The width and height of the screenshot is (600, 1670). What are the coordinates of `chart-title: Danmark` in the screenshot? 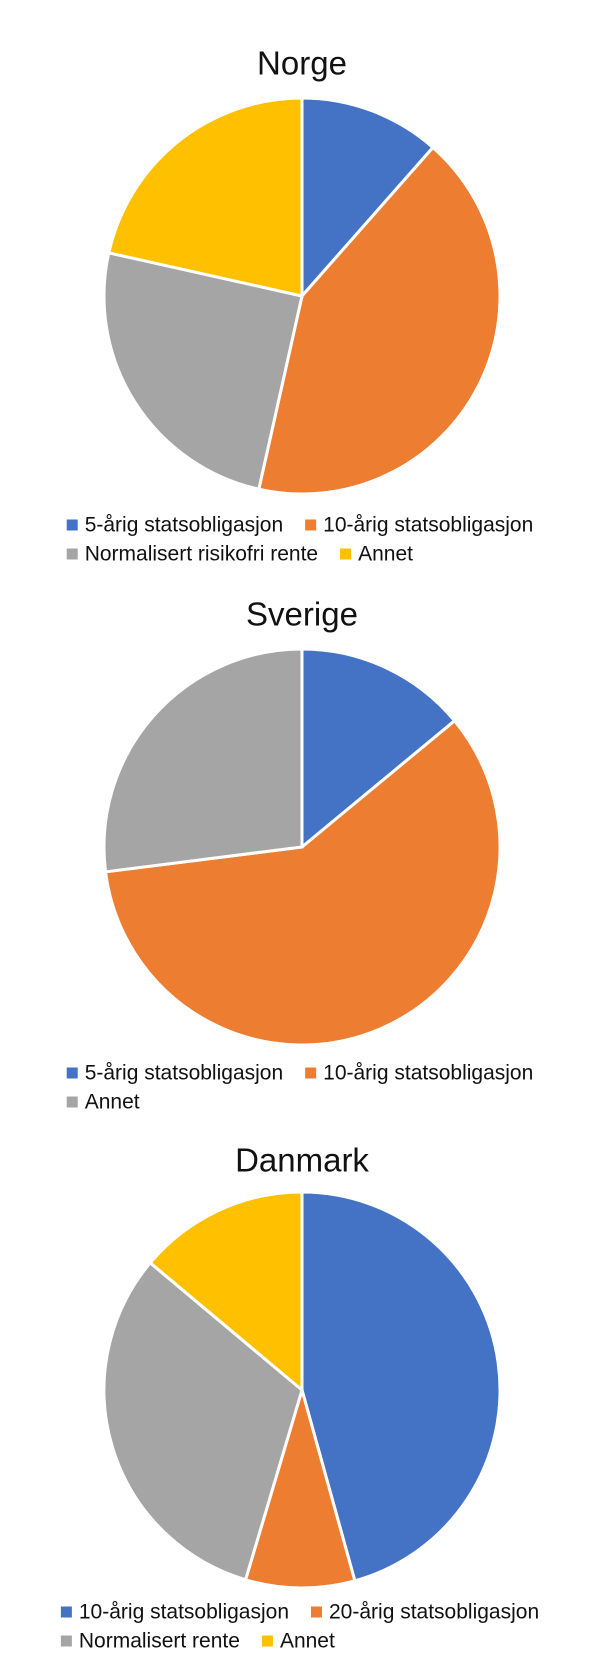 It's located at (302, 1160).